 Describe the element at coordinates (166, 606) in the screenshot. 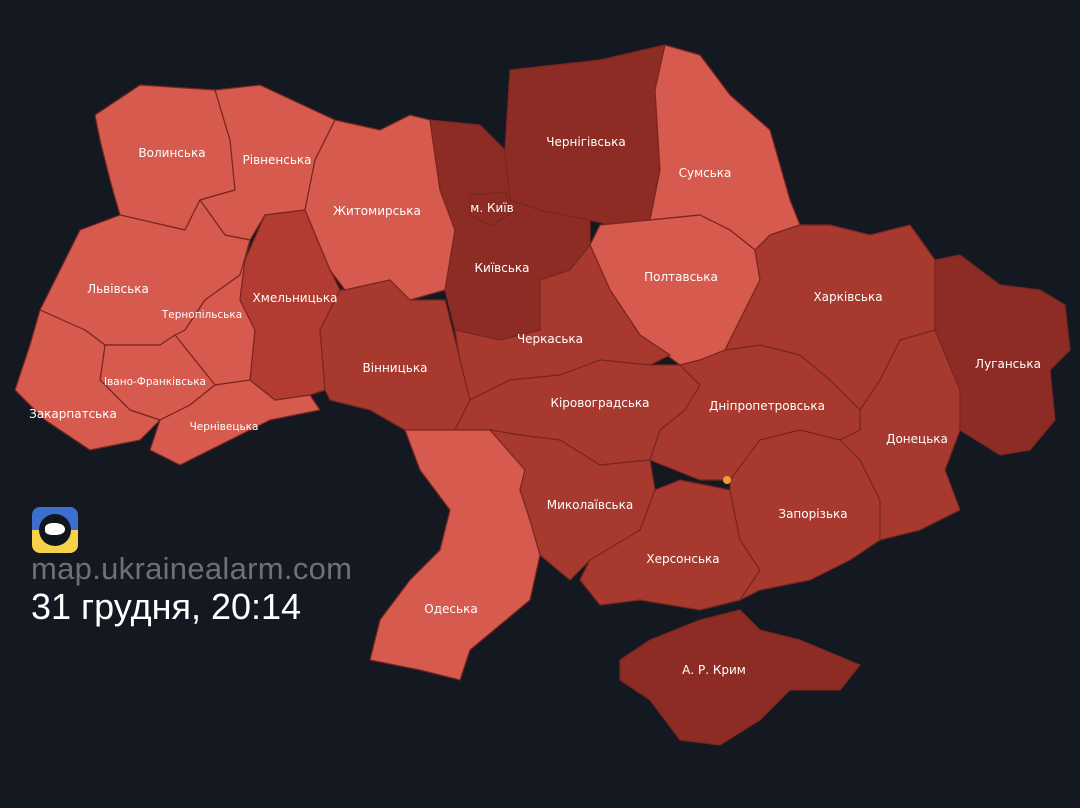

I see `timestamp: 31 грудня, 20:14` at that location.